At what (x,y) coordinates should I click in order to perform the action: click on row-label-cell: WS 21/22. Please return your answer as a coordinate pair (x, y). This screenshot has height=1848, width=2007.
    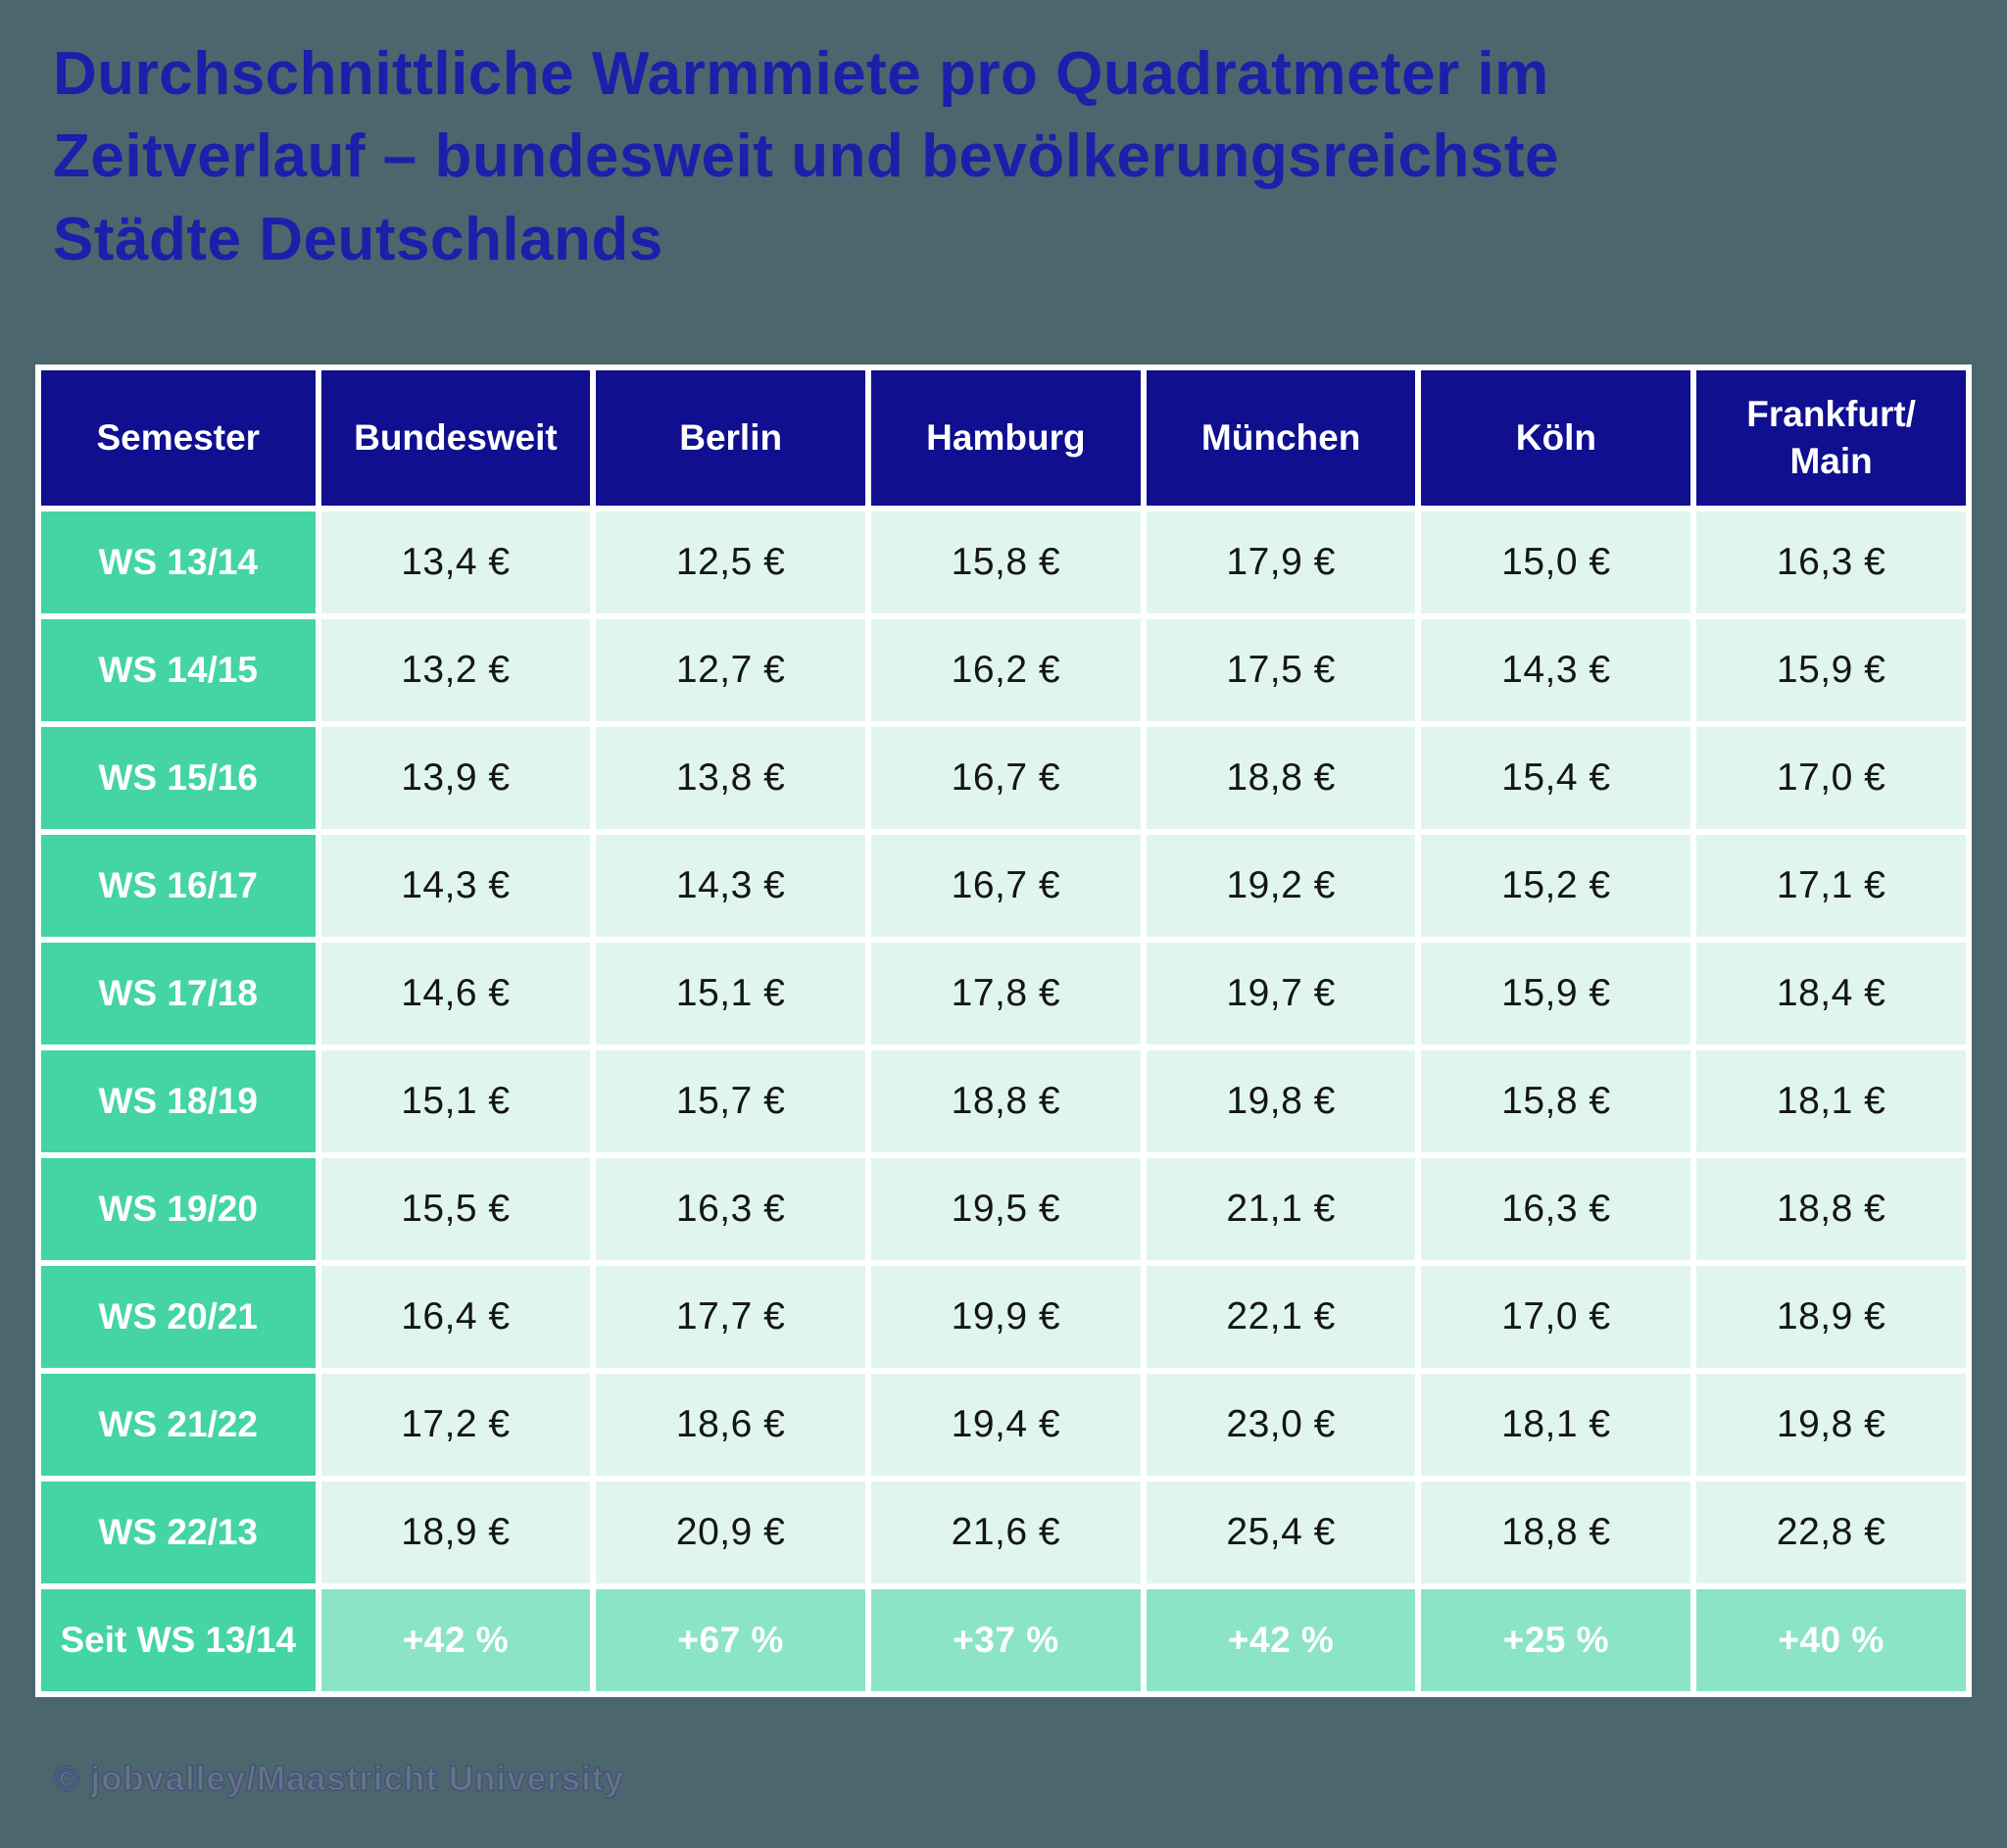
    Looking at the image, I should click on (178, 1425).